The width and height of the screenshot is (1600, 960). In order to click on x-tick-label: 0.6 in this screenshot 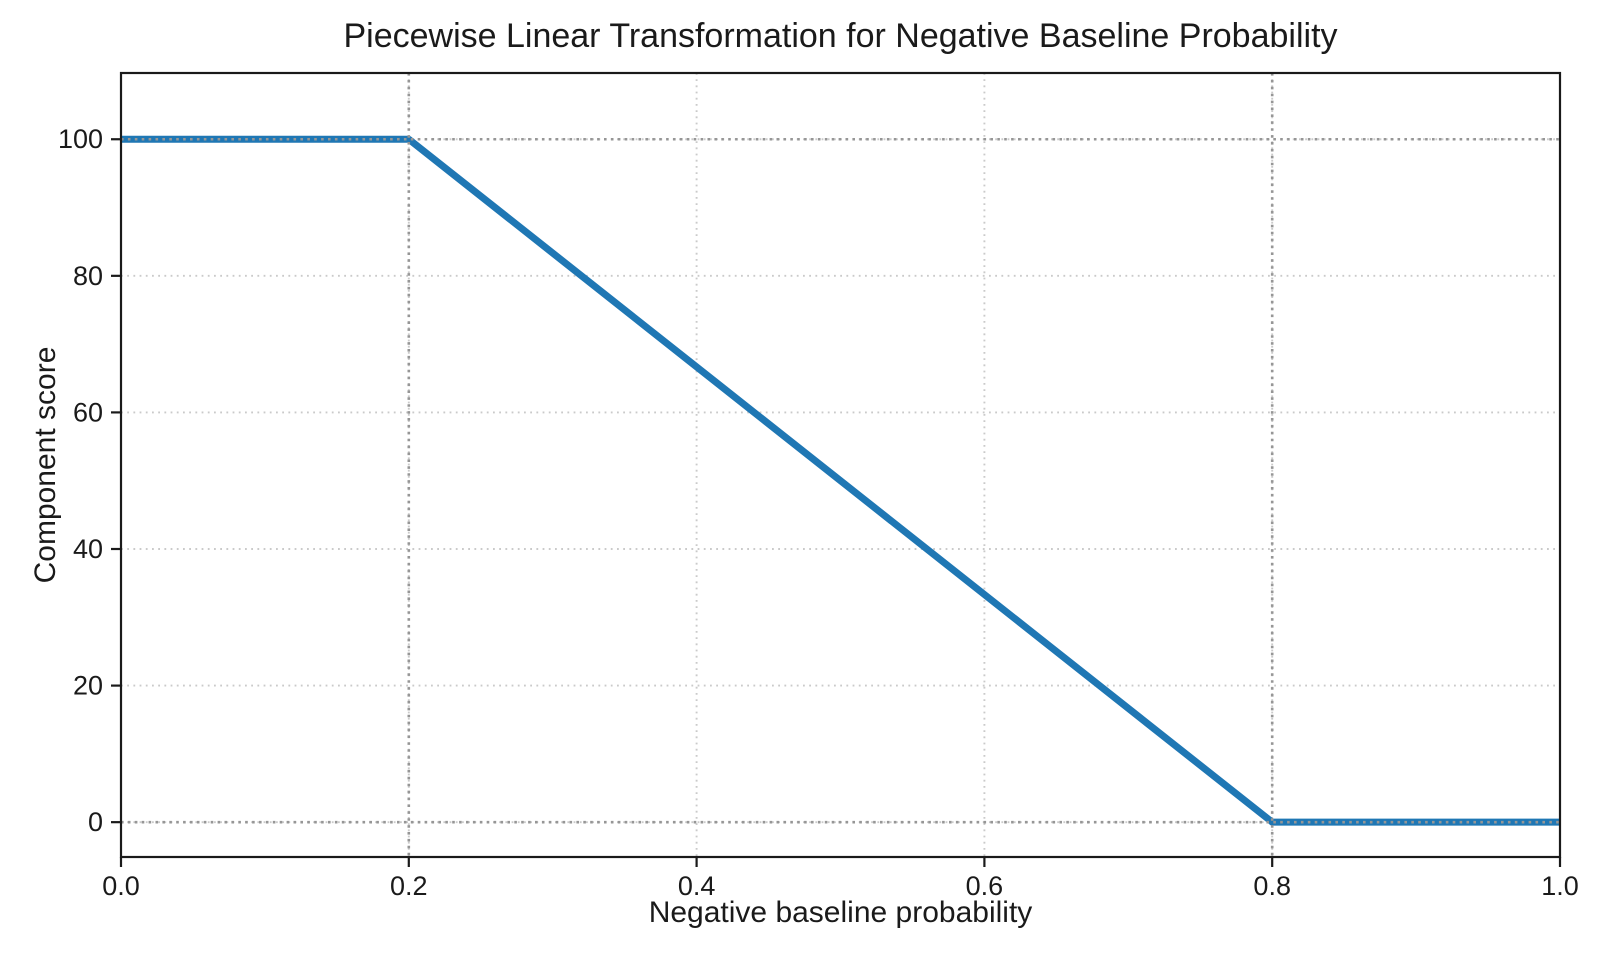, I will do `click(985, 886)`.